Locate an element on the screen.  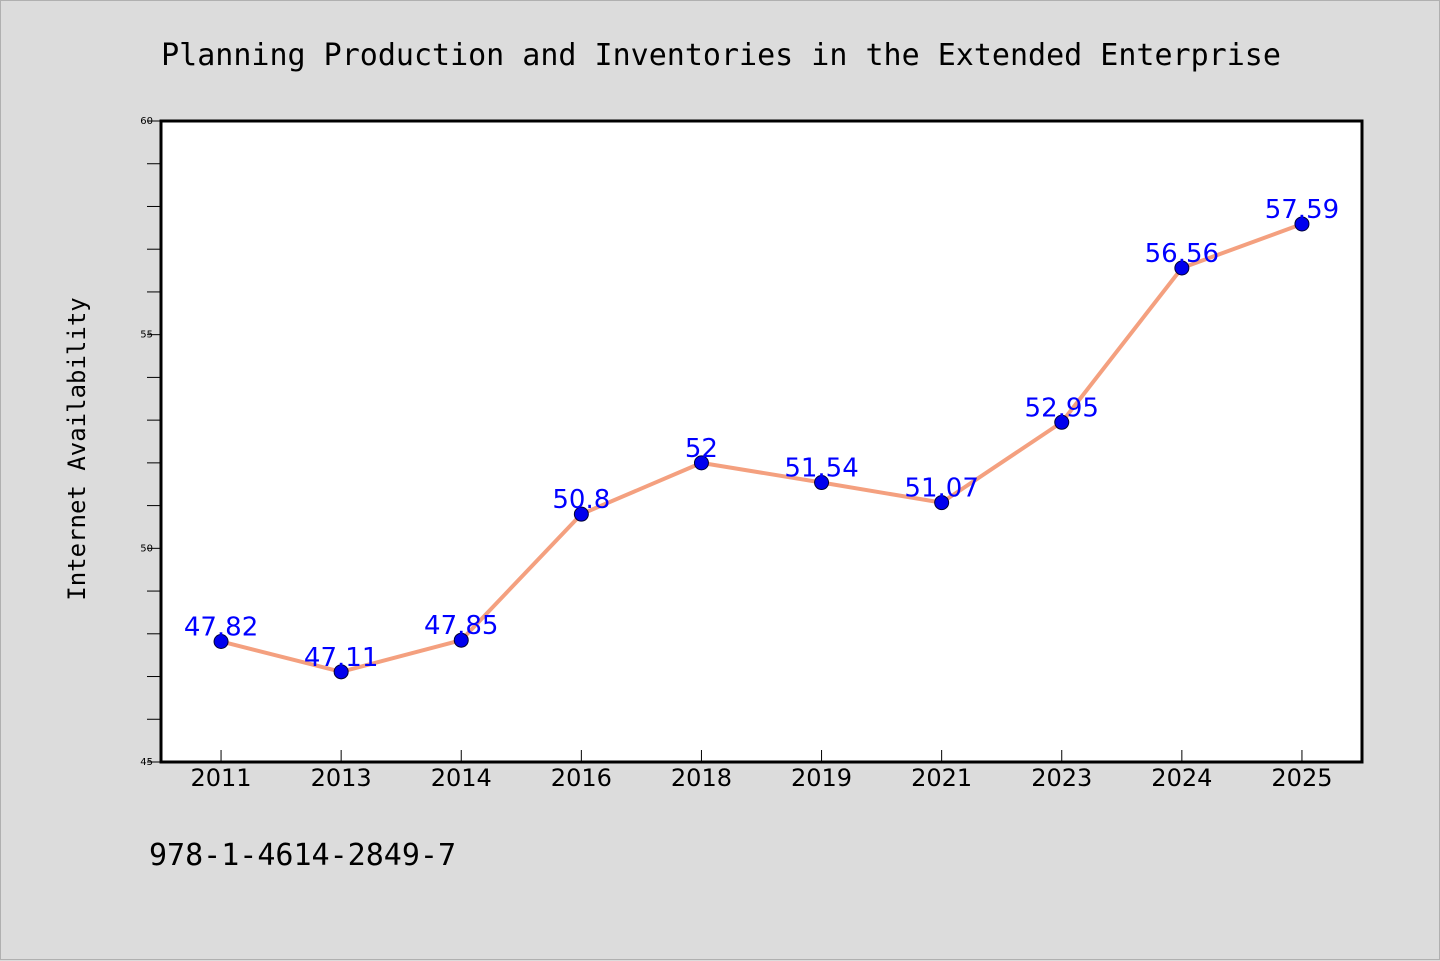
data-point-label: 51.07 is located at coordinates (941, 489).